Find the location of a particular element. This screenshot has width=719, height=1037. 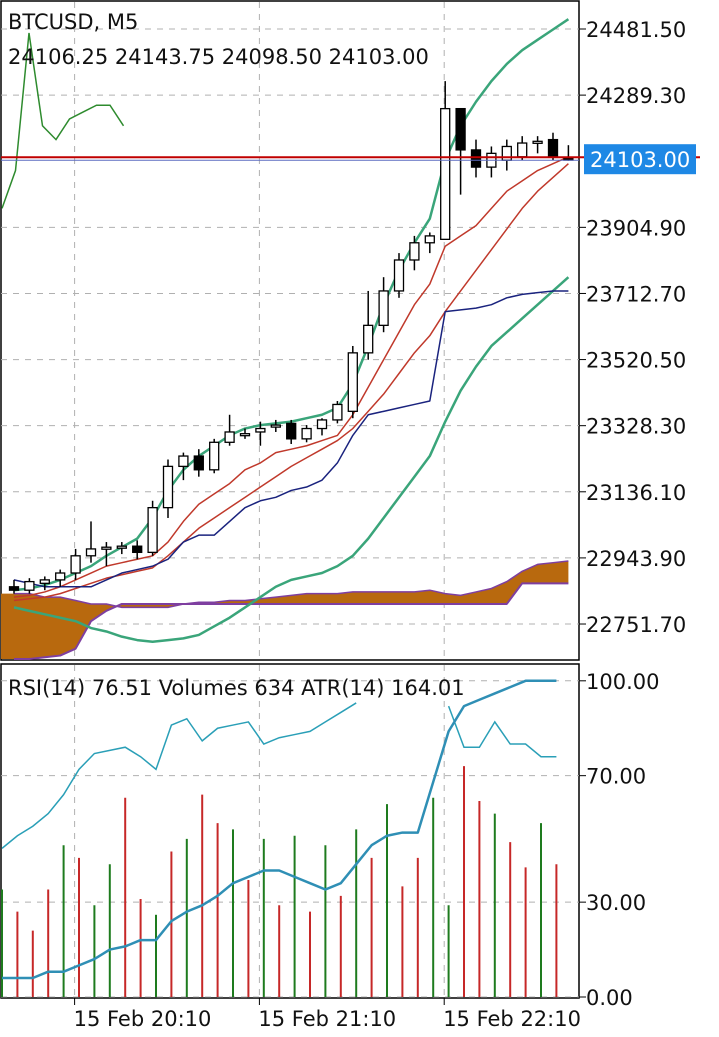

time-tick-label: 15 Feb 20:10 is located at coordinates (143, 1019).